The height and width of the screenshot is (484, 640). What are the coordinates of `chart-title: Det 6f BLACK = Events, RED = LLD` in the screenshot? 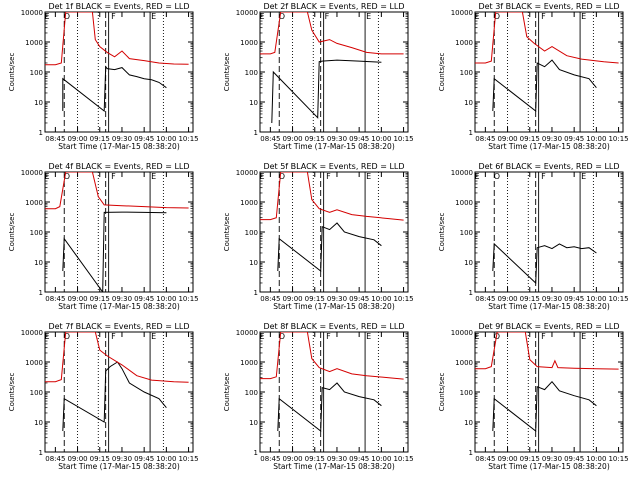 It's located at (548, 166).